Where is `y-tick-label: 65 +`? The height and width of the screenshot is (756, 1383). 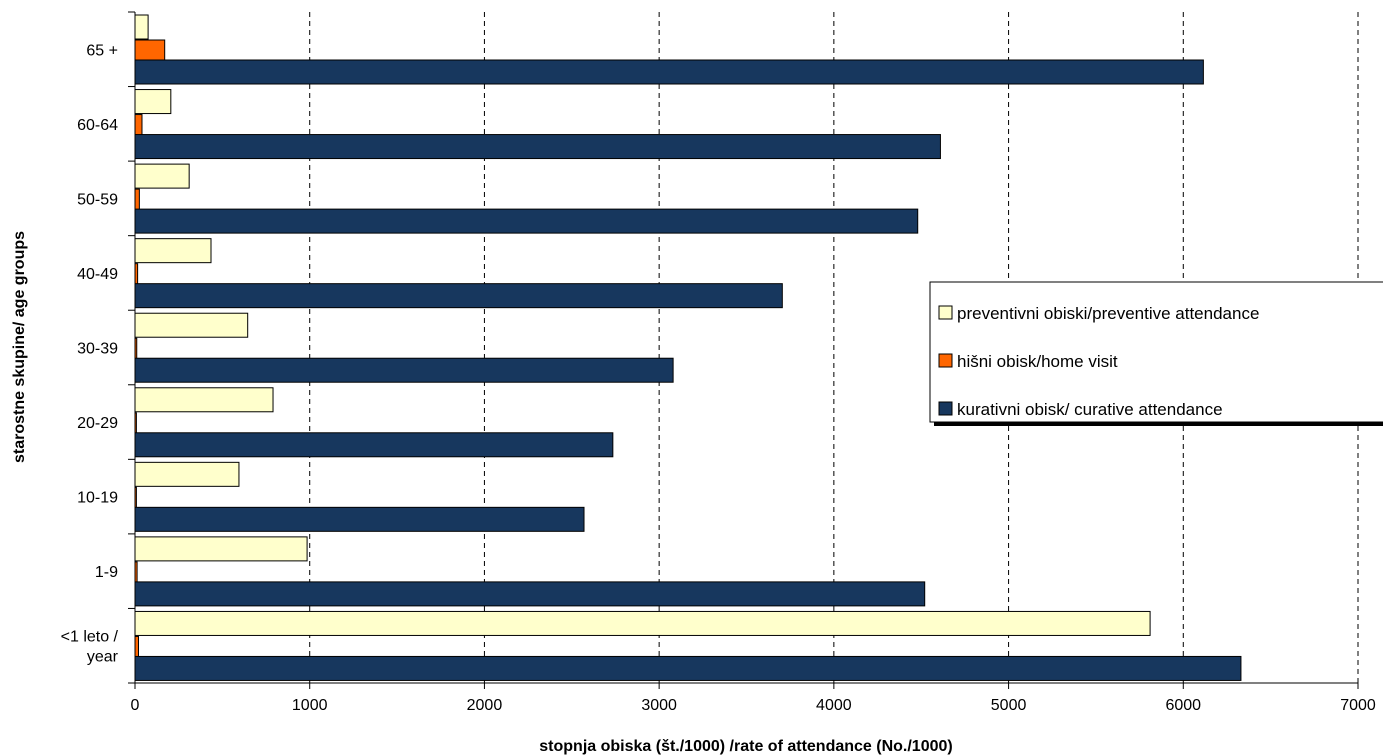 y-tick-label: 65 + is located at coordinates (102, 50).